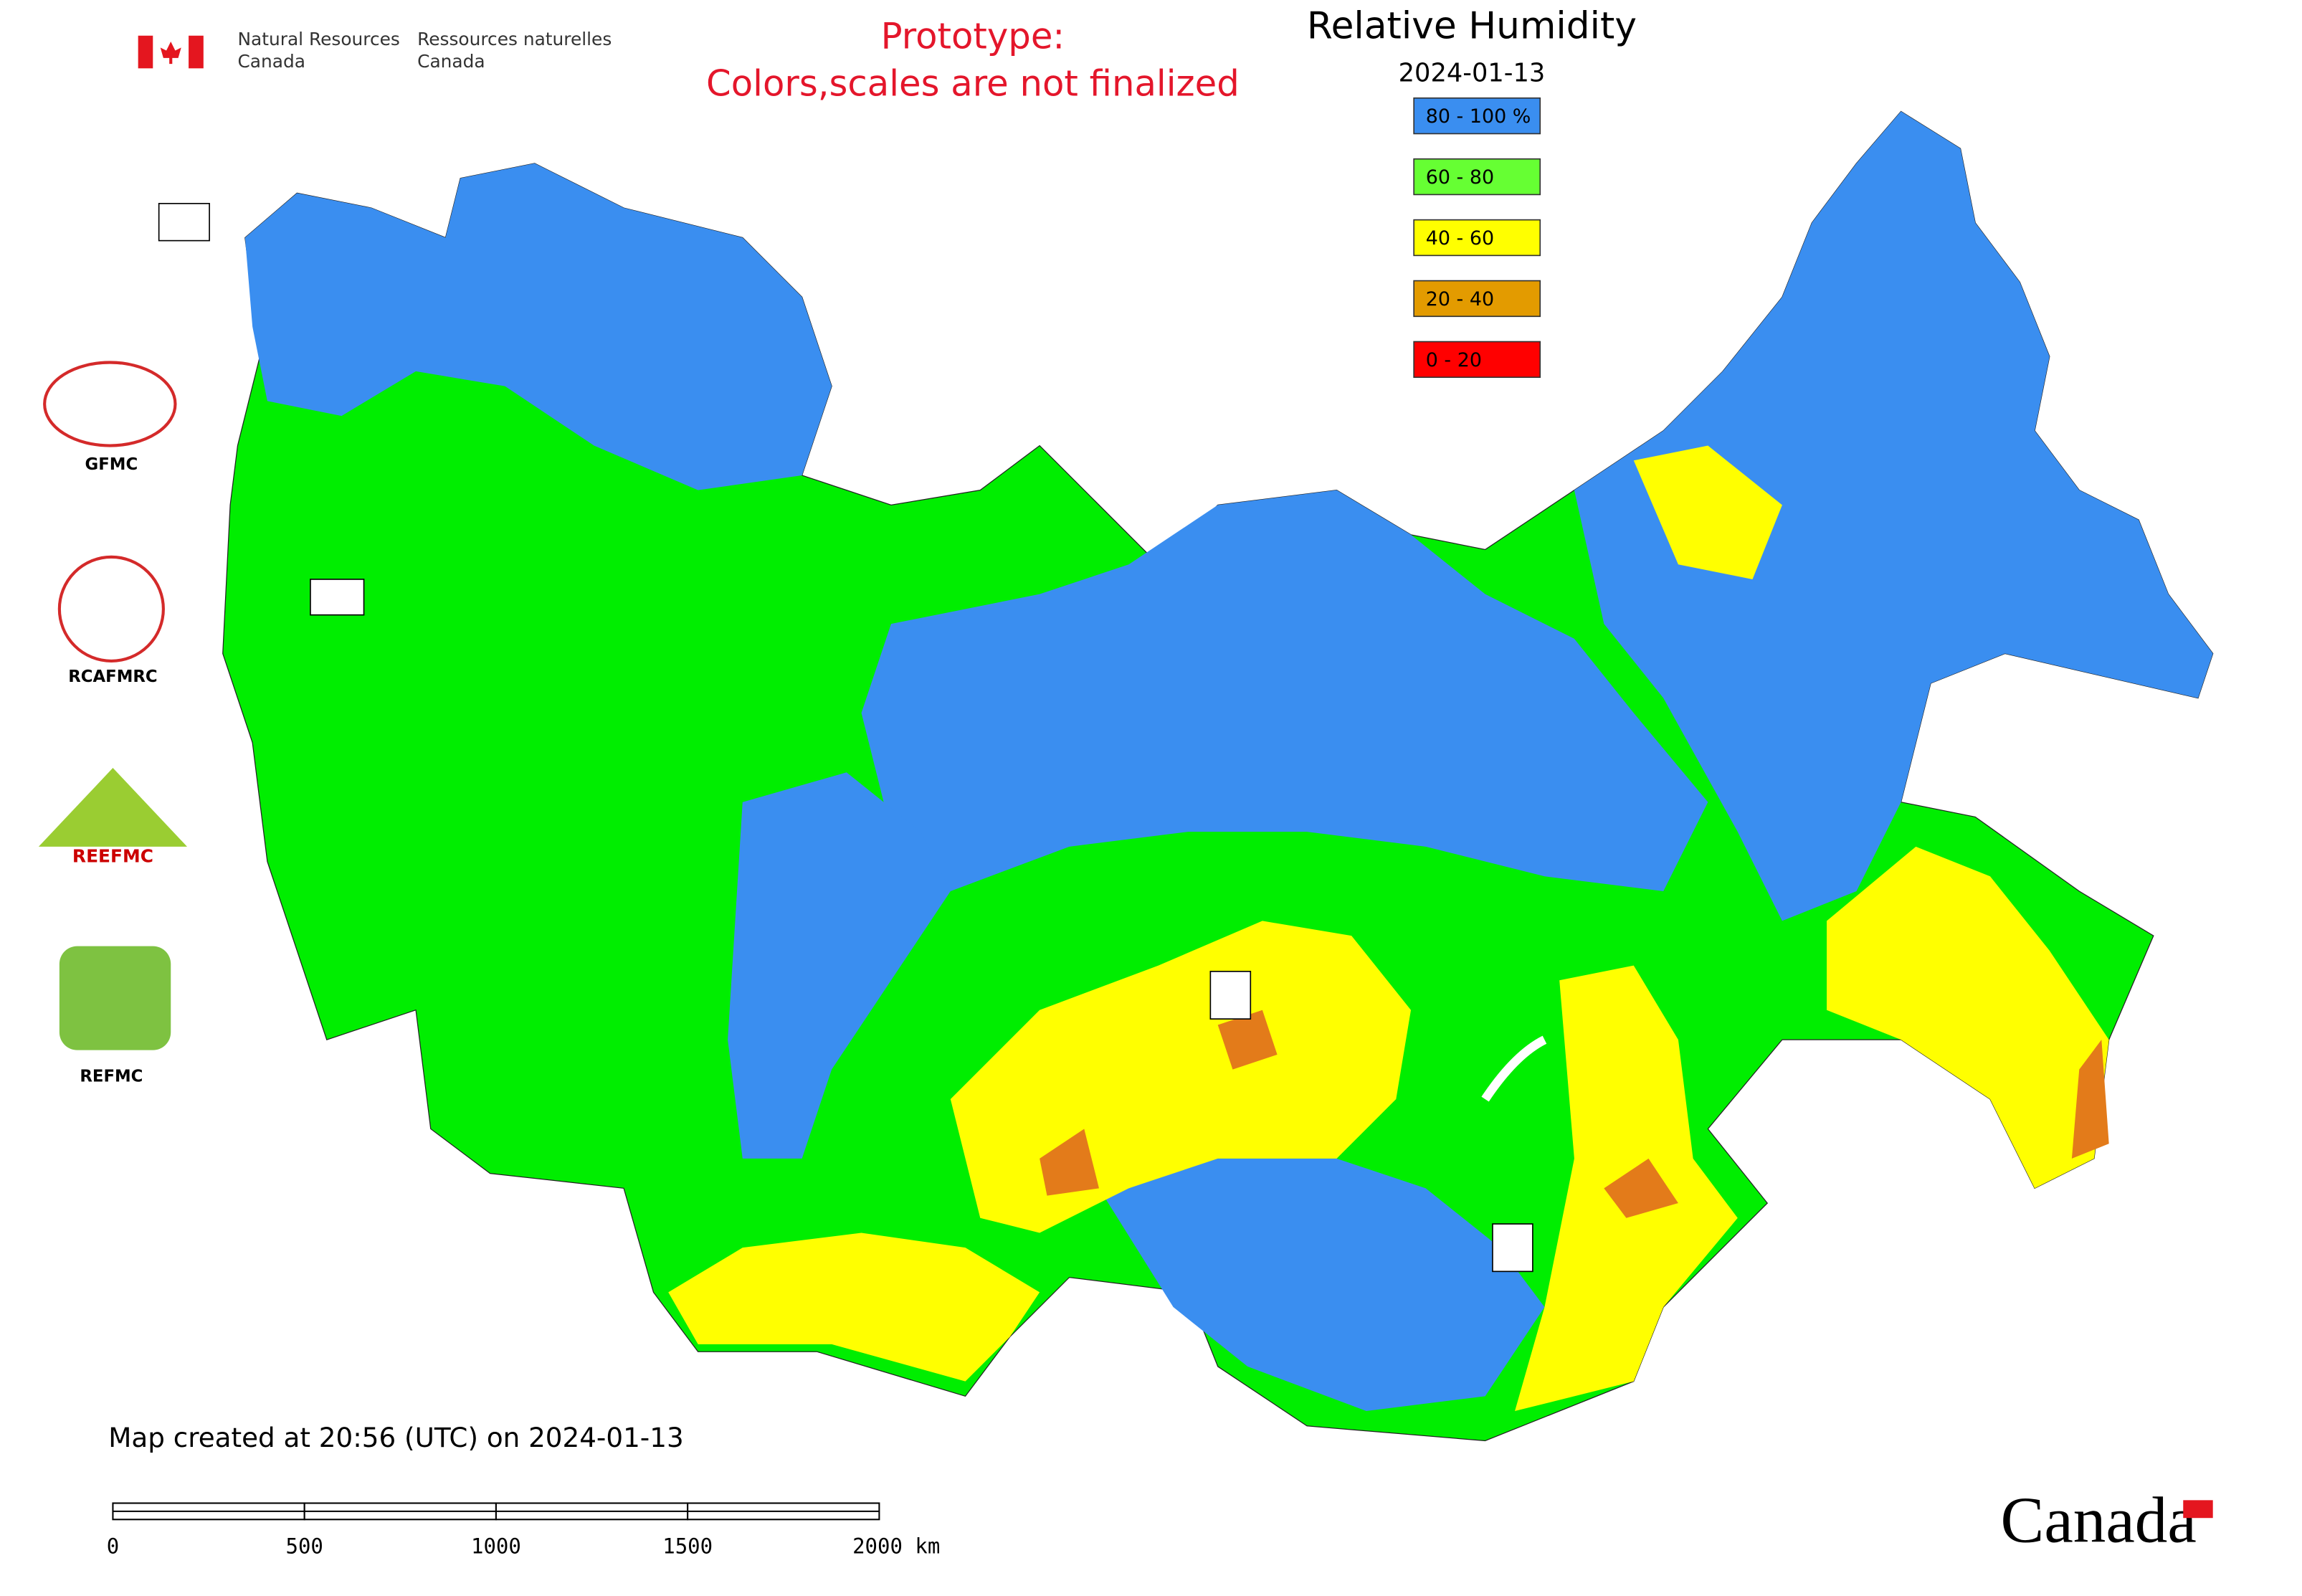 This screenshot has height=1596, width=2302. What do you see at coordinates (973, 84) in the screenshot?
I see `notice: Colors,scales are not finalized` at bounding box center [973, 84].